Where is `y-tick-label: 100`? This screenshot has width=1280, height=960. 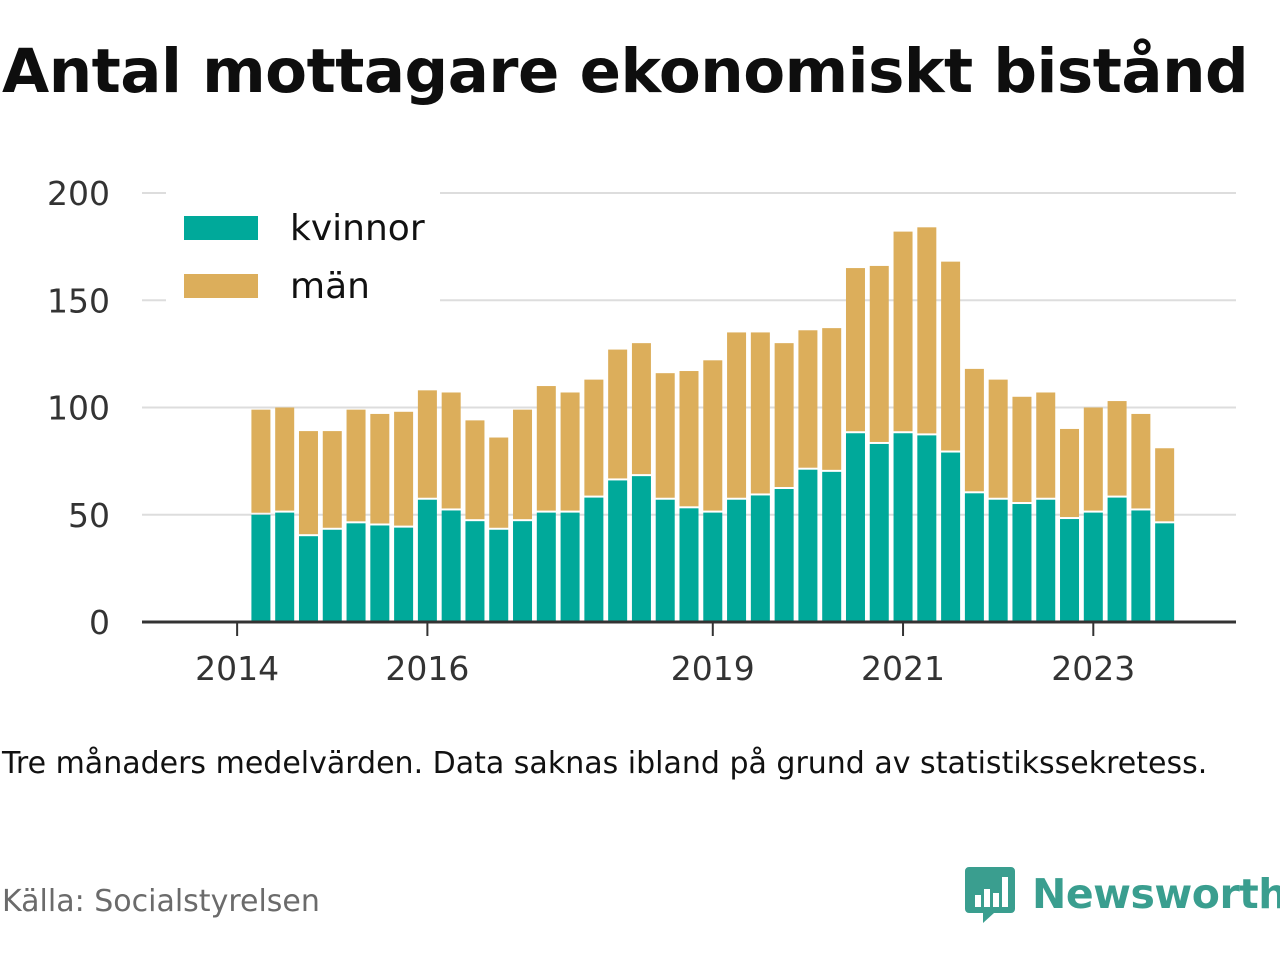 y-tick-label: 100 is located at coordinates (78, 408).